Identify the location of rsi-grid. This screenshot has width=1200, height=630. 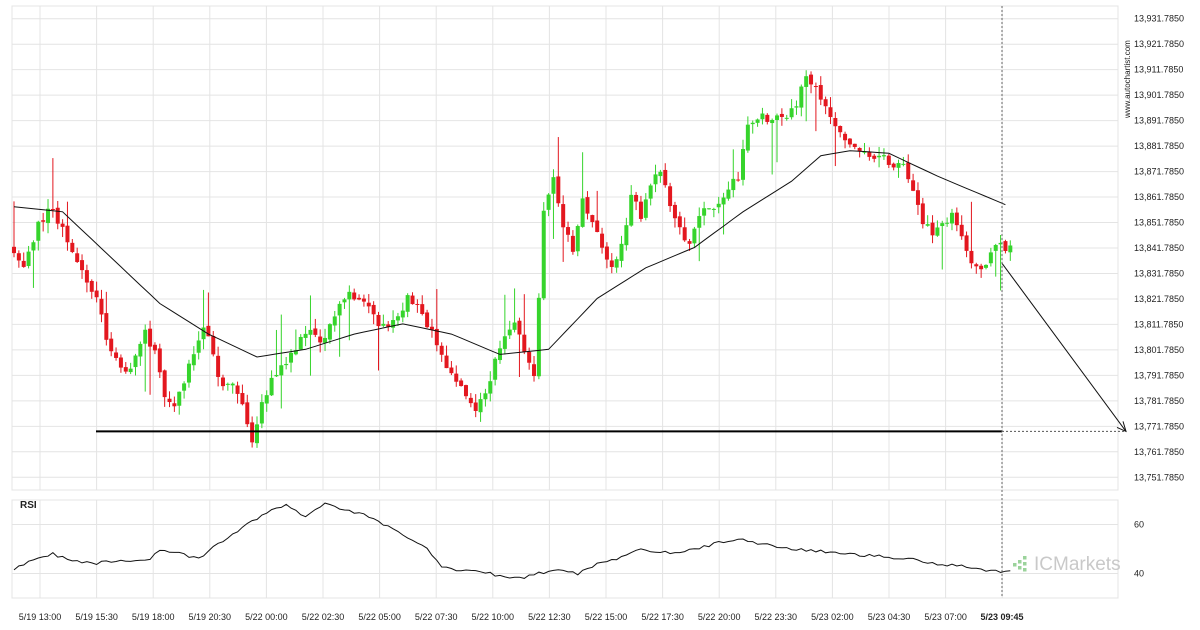
(565, 549).